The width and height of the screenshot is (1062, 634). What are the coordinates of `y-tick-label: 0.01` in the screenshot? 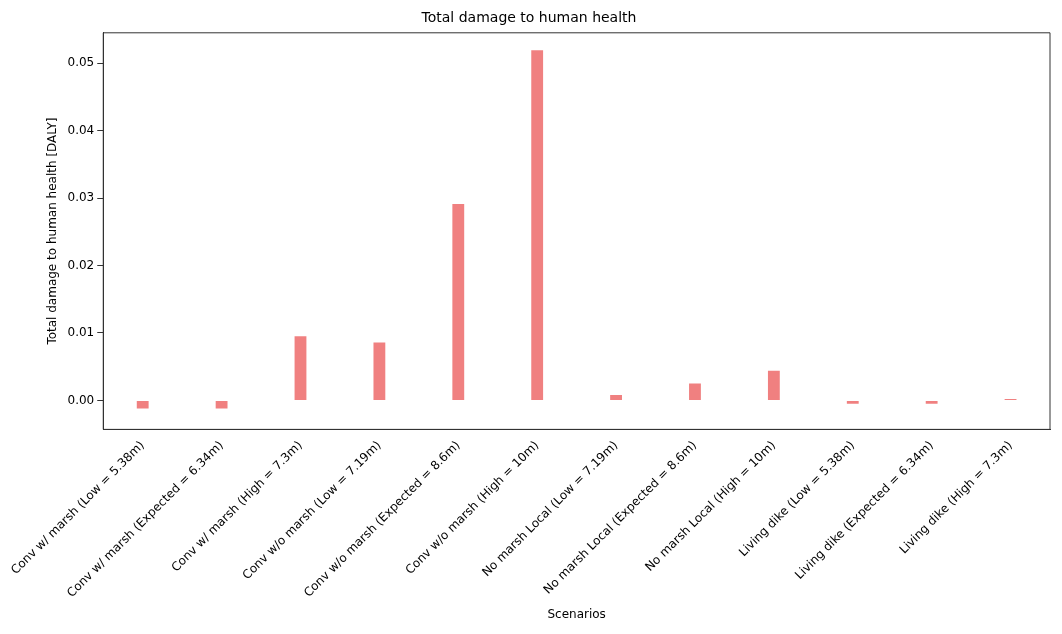 It's located at (81, 332).